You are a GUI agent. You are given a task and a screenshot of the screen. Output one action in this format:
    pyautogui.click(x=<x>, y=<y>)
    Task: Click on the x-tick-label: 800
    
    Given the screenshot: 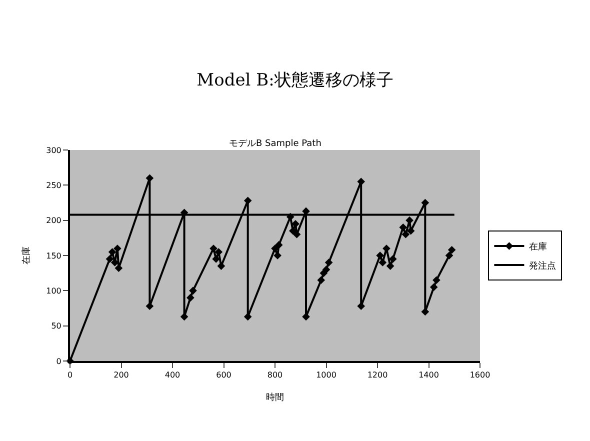 What is the action you would take?
    pyautogui.click(x=275, y=375)
    